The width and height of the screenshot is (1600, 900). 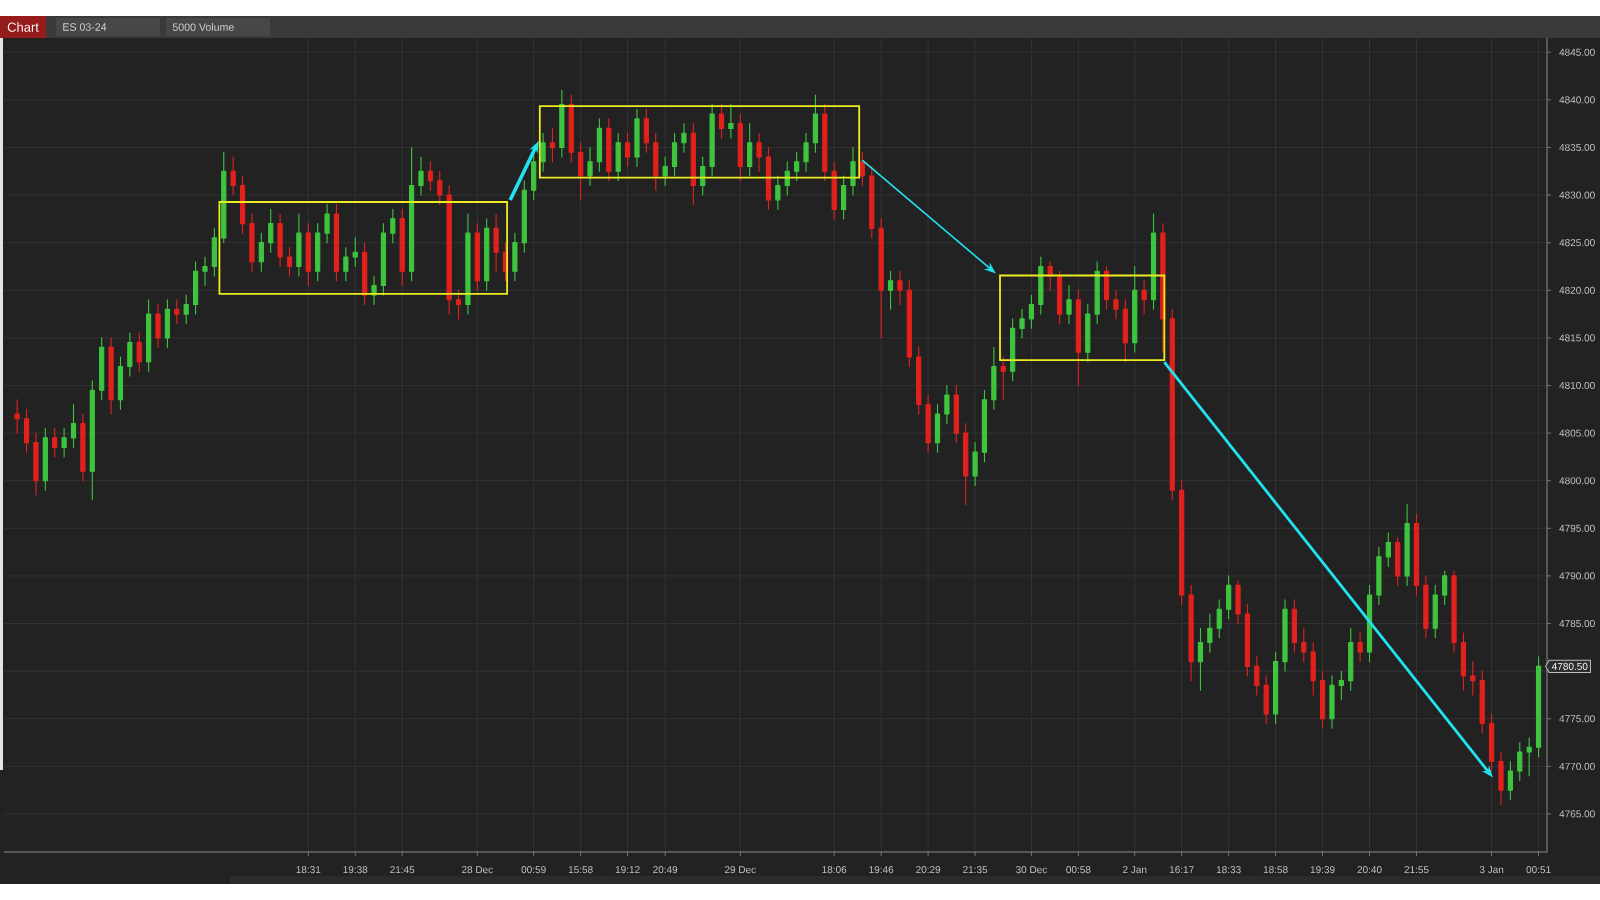 I want to click on x-tick-label: 30 Dec, so click(x=1031, y=870).